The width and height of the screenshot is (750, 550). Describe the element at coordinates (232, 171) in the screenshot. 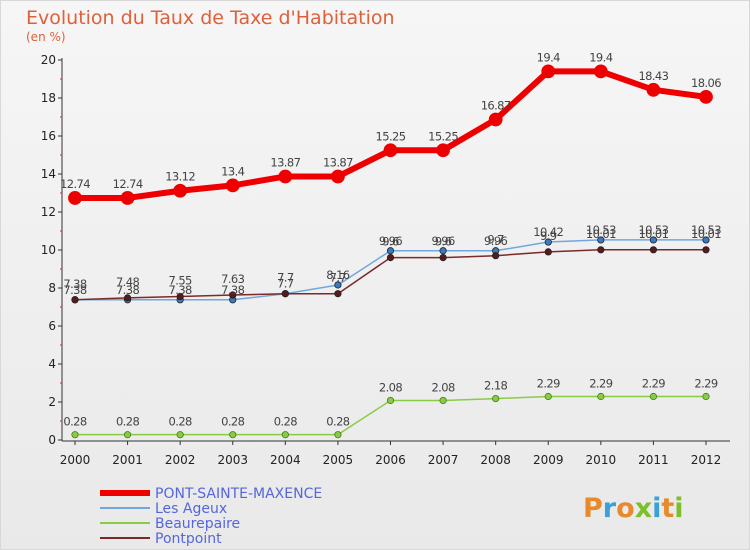

I see `data-label: 13.4` at that location.